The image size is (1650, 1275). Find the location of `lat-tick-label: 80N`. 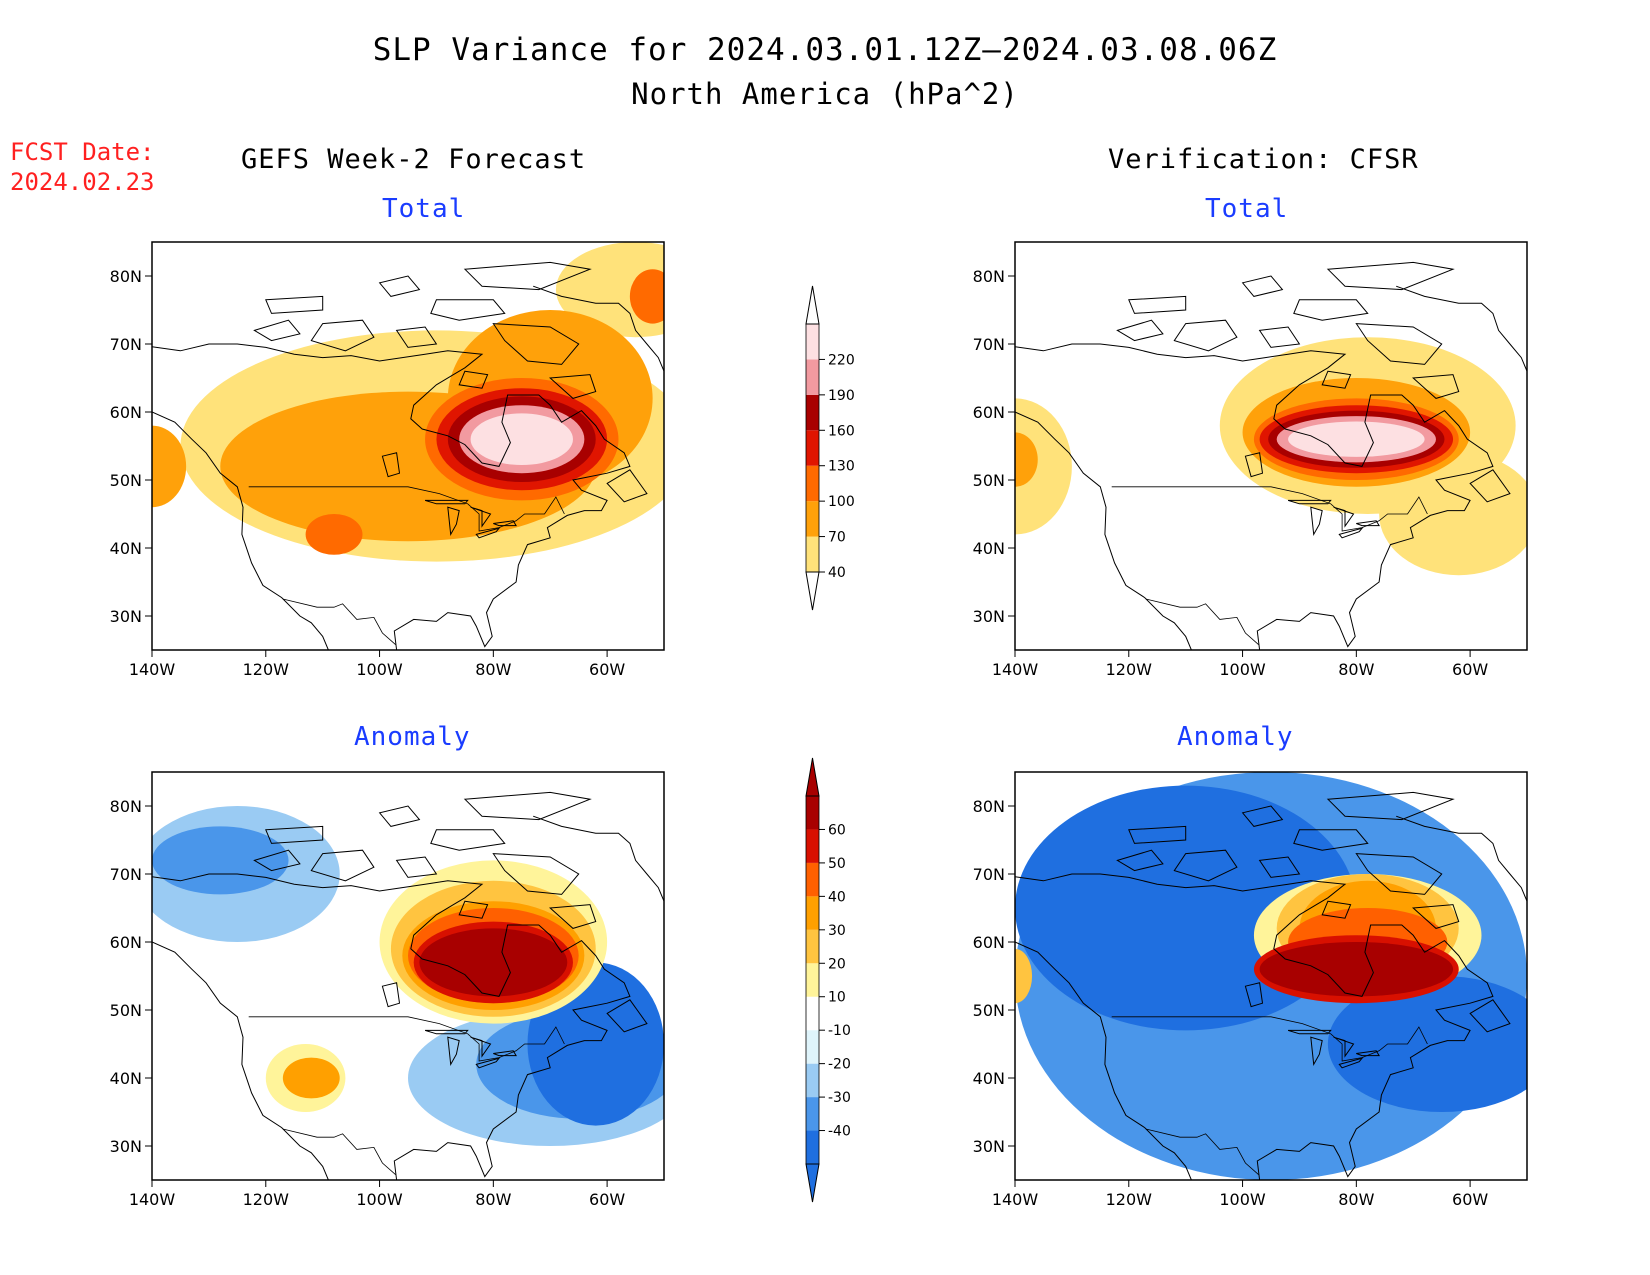

lat-tick-label: 80N is located at coordinates (126, 276).